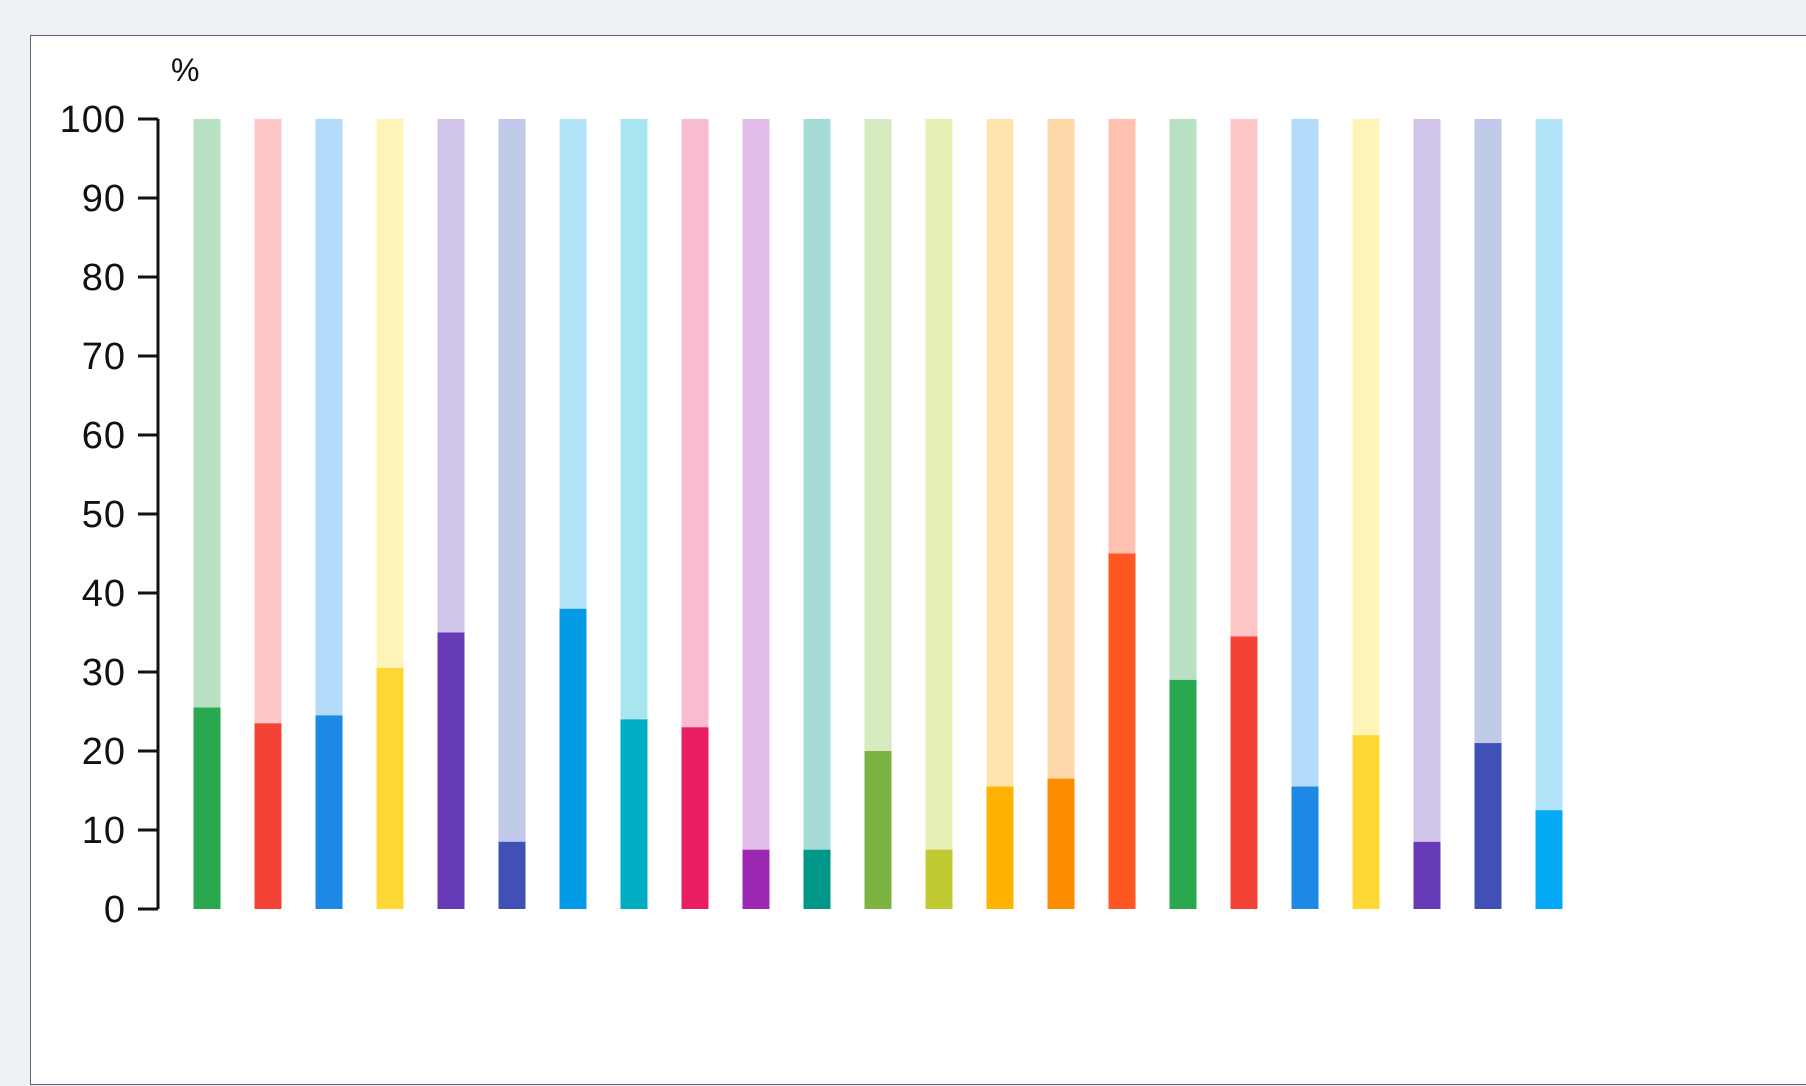 Image resolution: width=1806 pixels, height=1086 pixels. What do you see at coordinates (93, 120) in the screenshot?
I see `y-tick-label: 100` at bounding box center [93, 120].